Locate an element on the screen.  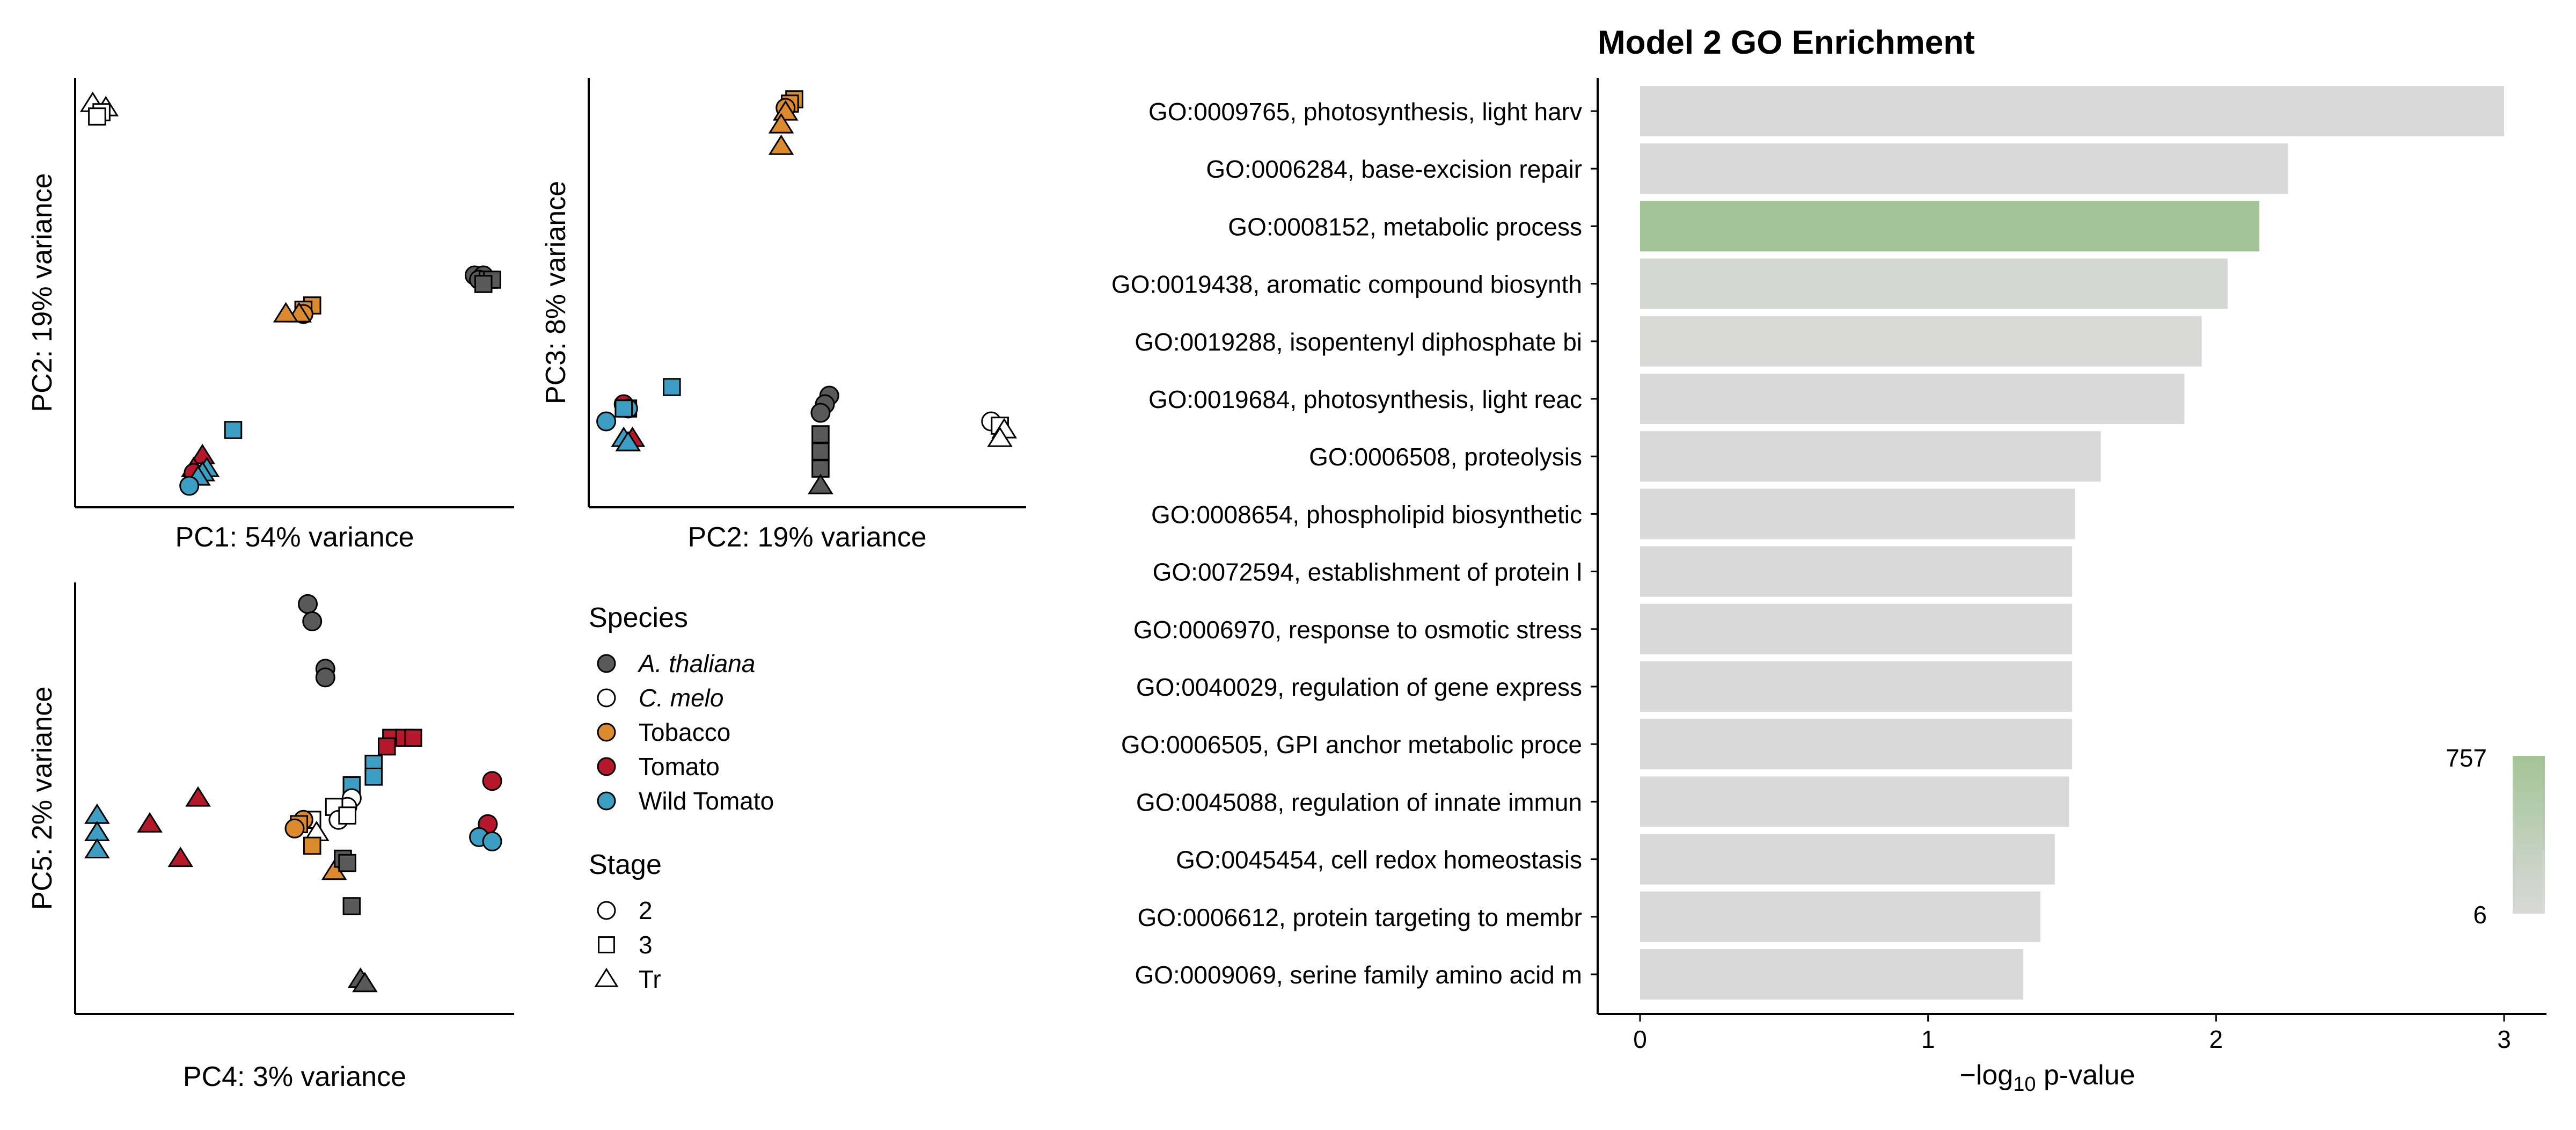
legend-label-stage-tr: Tr is located at coordinates (650, 979).